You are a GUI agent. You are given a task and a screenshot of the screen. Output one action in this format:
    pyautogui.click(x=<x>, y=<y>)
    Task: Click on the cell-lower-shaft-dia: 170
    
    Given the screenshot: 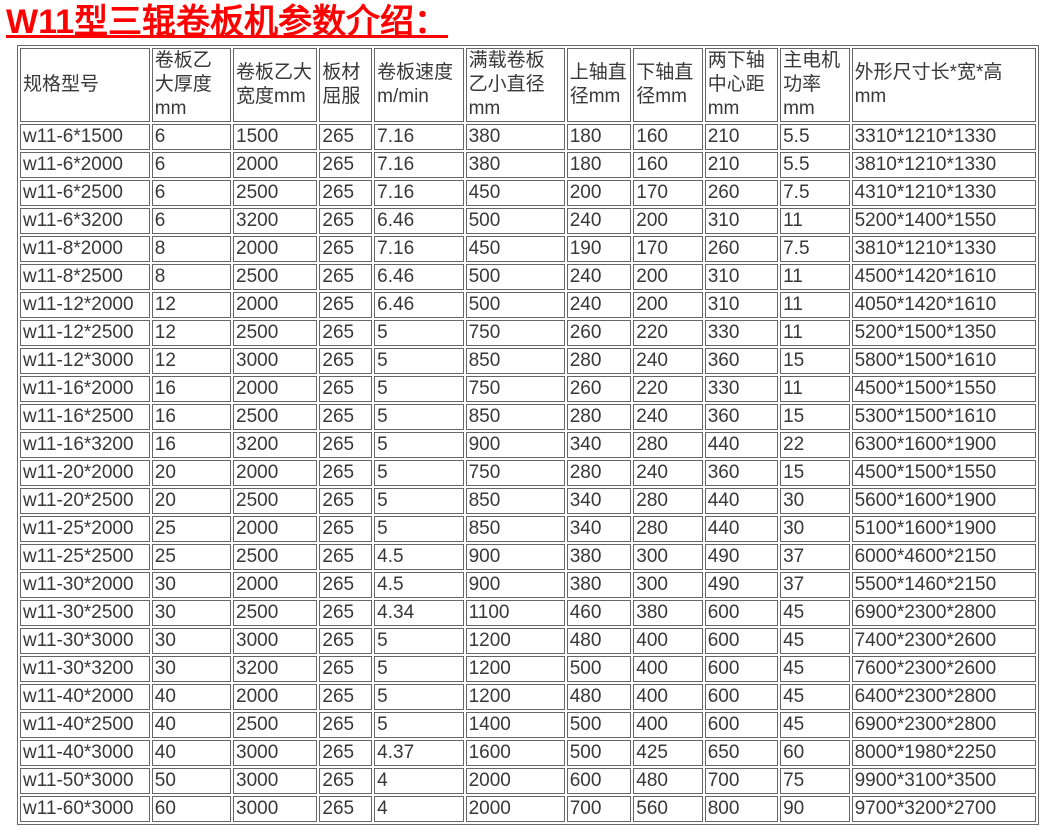 What is the action you would take?
    pyautogui.click(x=668, y=249)
    